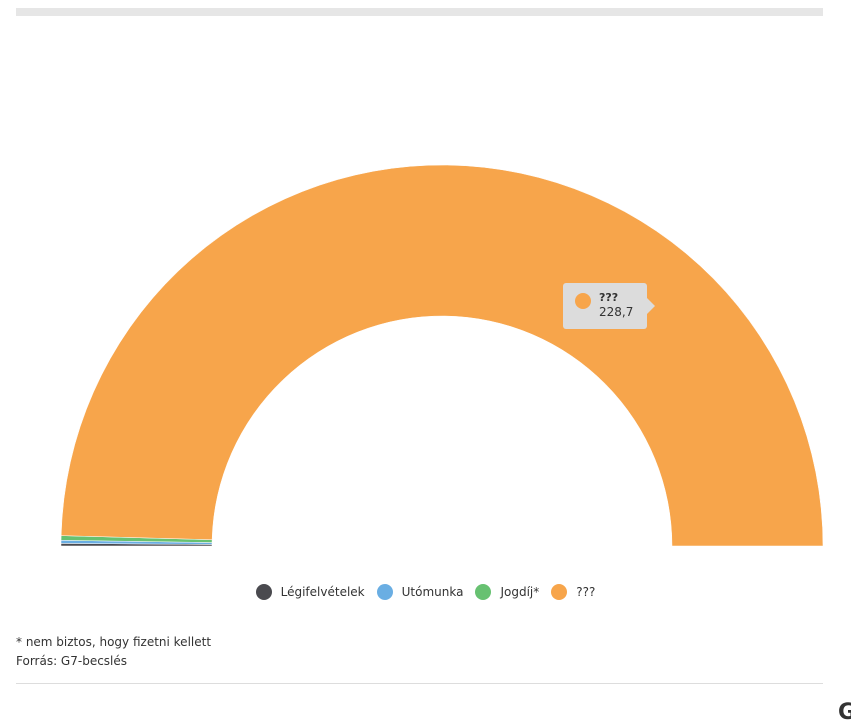 This screenshot has height=725, width=851. I want to click on legend-label: Jogdíj*, so click(520, 592).